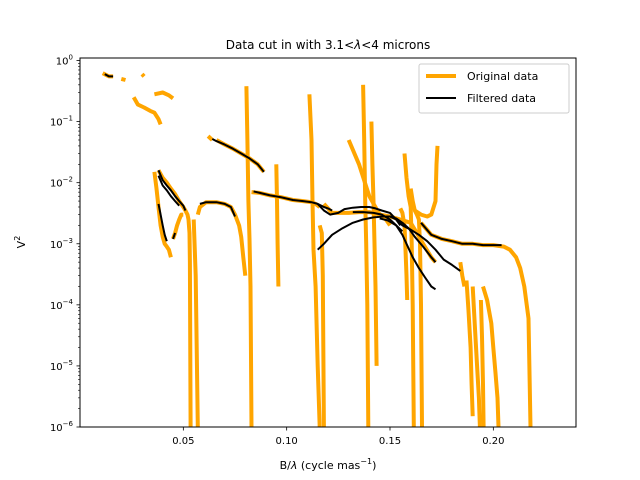  I want to click on y-tick-label-6: 10⁰, so click(64, 61).